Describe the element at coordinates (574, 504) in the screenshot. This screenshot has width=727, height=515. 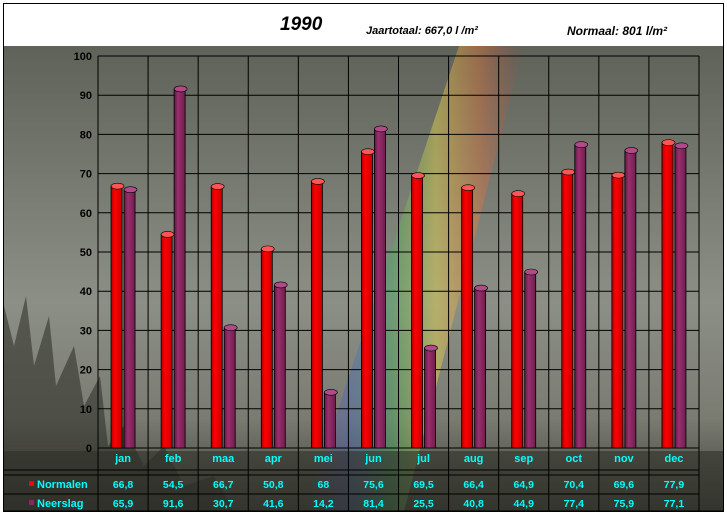
I see `table-value-neerslag: 77,4` at that location.